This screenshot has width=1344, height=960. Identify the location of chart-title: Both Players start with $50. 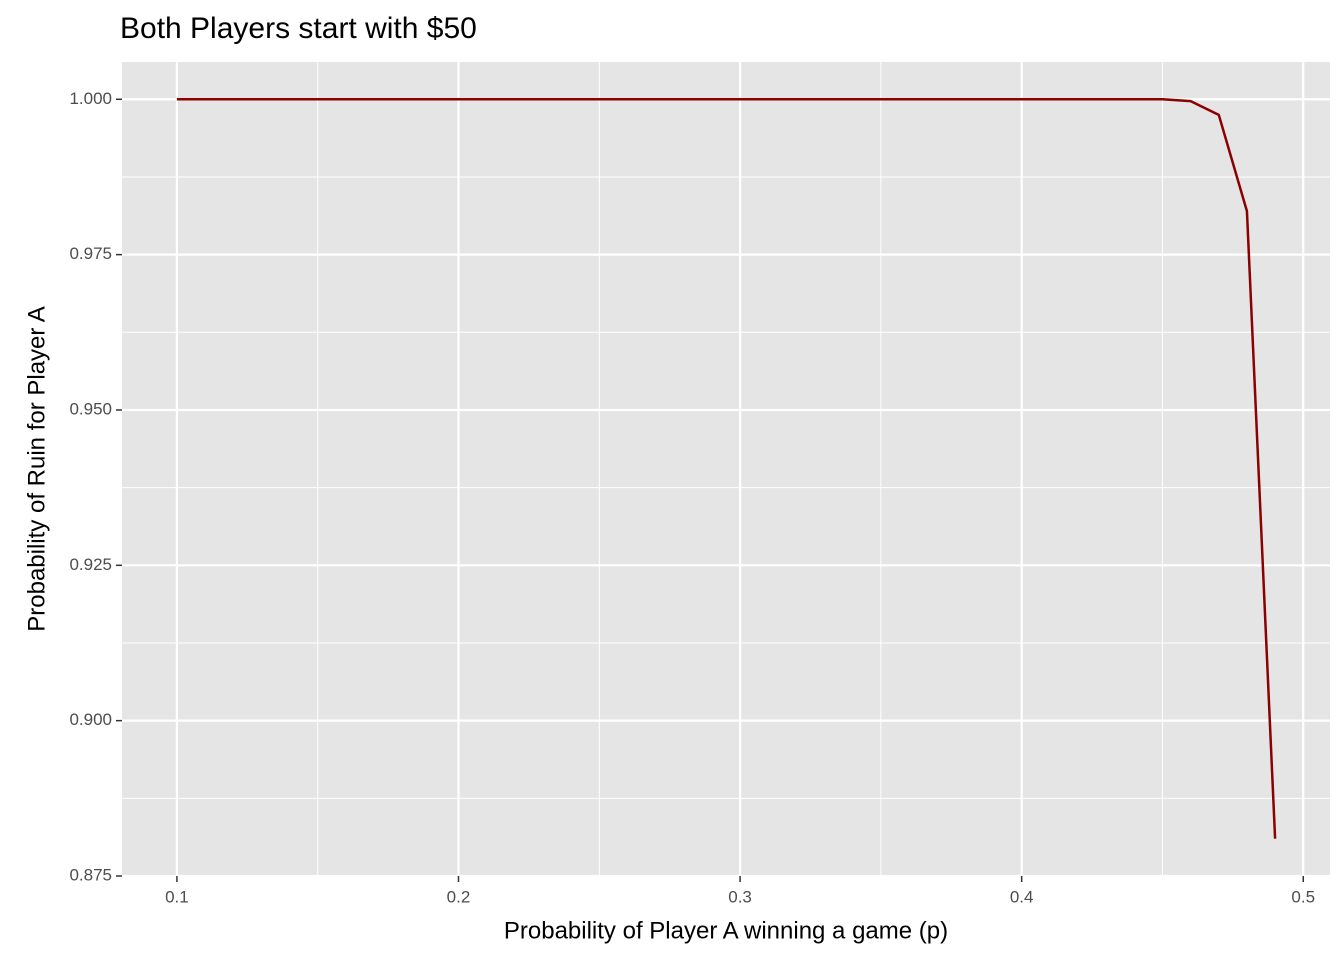
(298, 28).